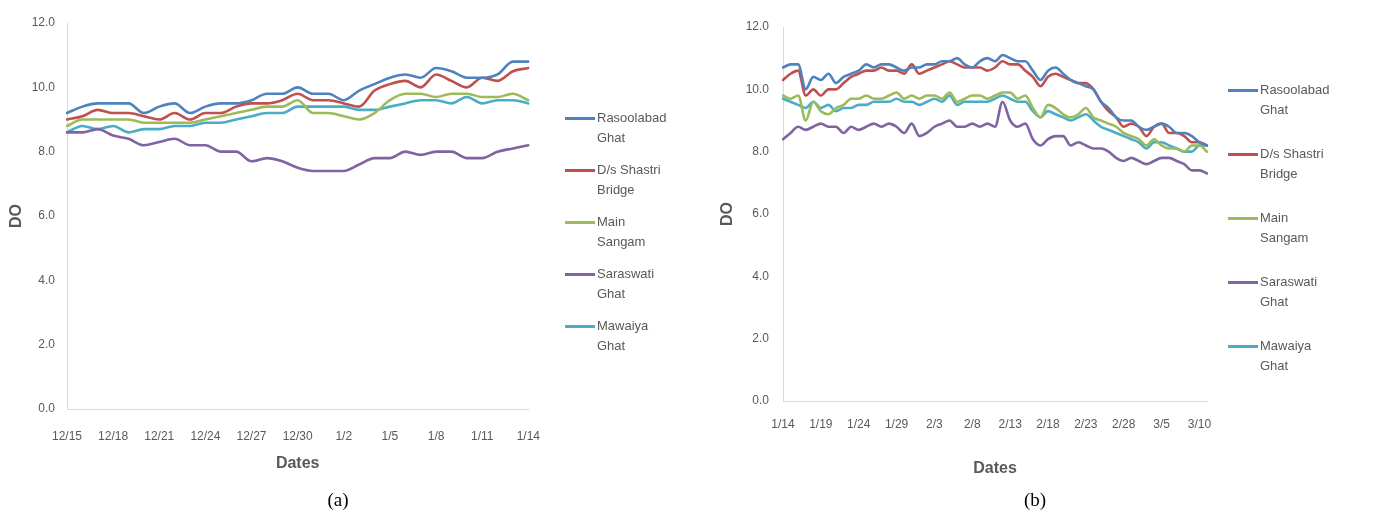  I want to click on x-tick-label: 12/18, so click(113, 435).